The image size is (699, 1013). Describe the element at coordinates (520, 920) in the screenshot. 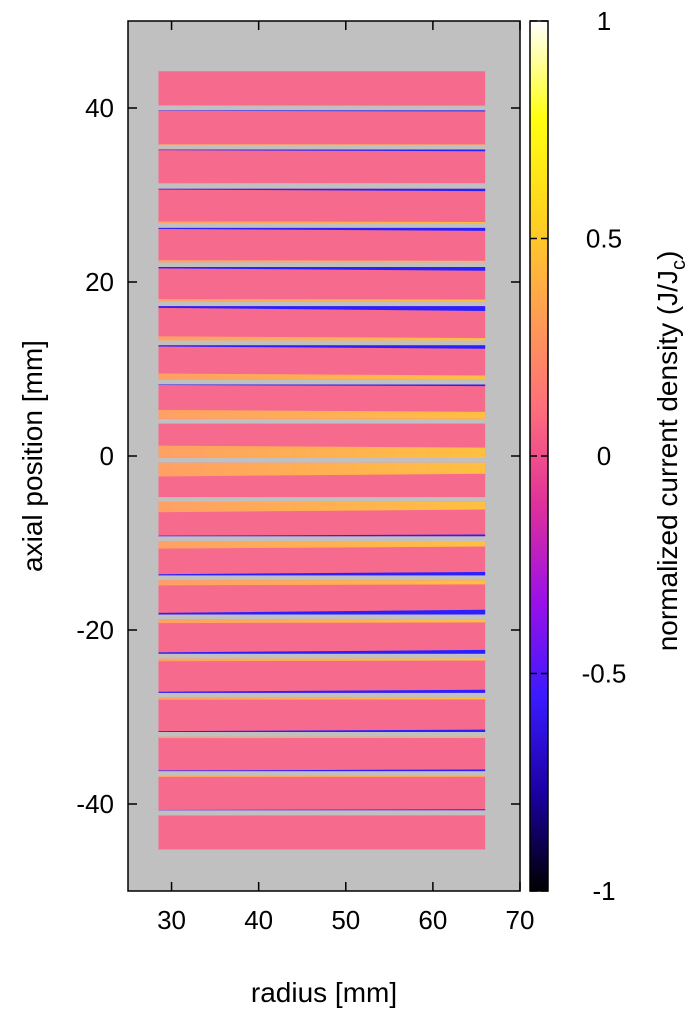

I see `x-tick-label: 70` at that location.